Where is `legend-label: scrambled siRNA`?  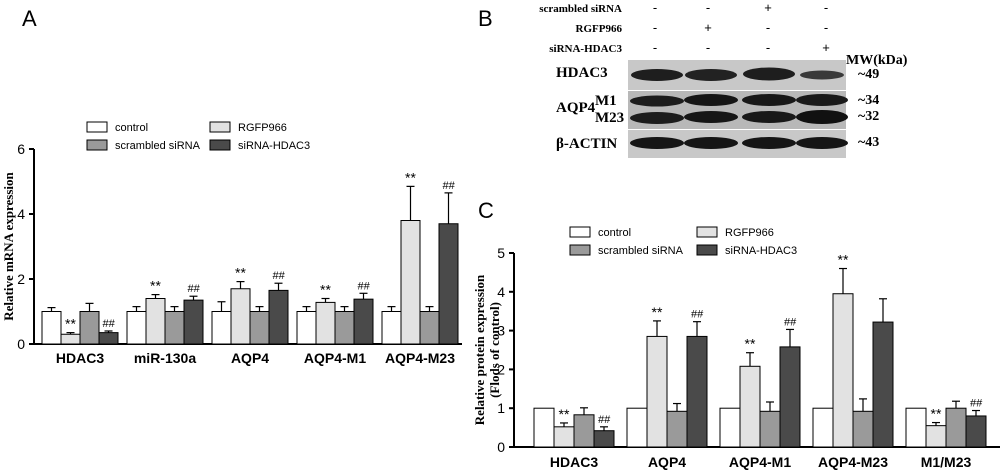 legend-label: scrambled siRNA is located at coordinates (158, 146).